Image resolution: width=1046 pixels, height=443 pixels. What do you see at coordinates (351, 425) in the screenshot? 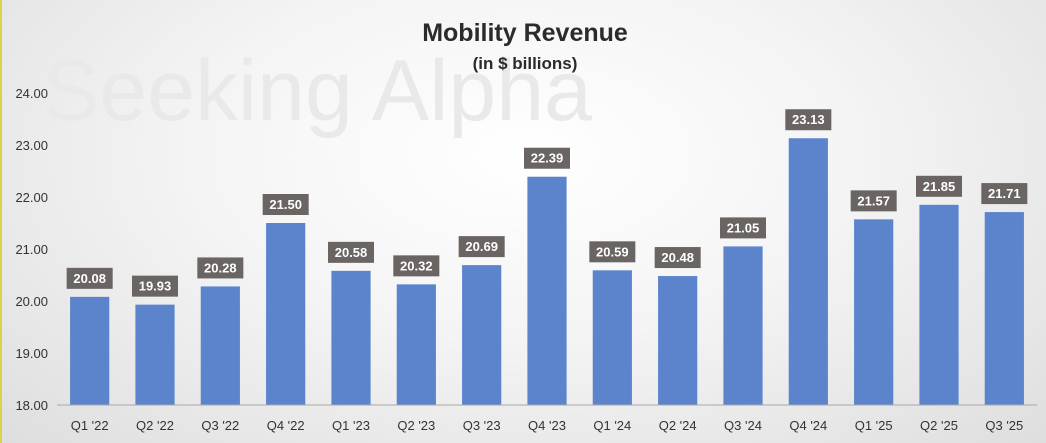
I see `x-tick-label: Q1 '23` at bounding box center [351, 425].